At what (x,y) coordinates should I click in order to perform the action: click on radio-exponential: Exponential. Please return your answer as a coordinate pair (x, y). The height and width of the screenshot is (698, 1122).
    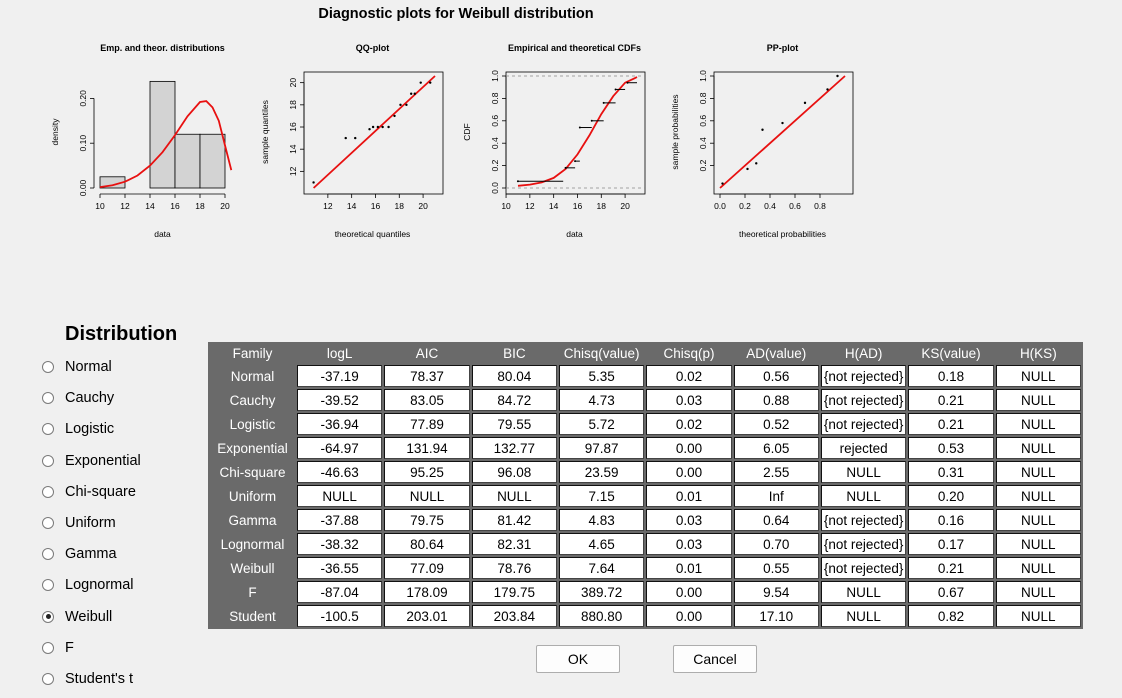
    Looking at the image, I should click on (91, 461).